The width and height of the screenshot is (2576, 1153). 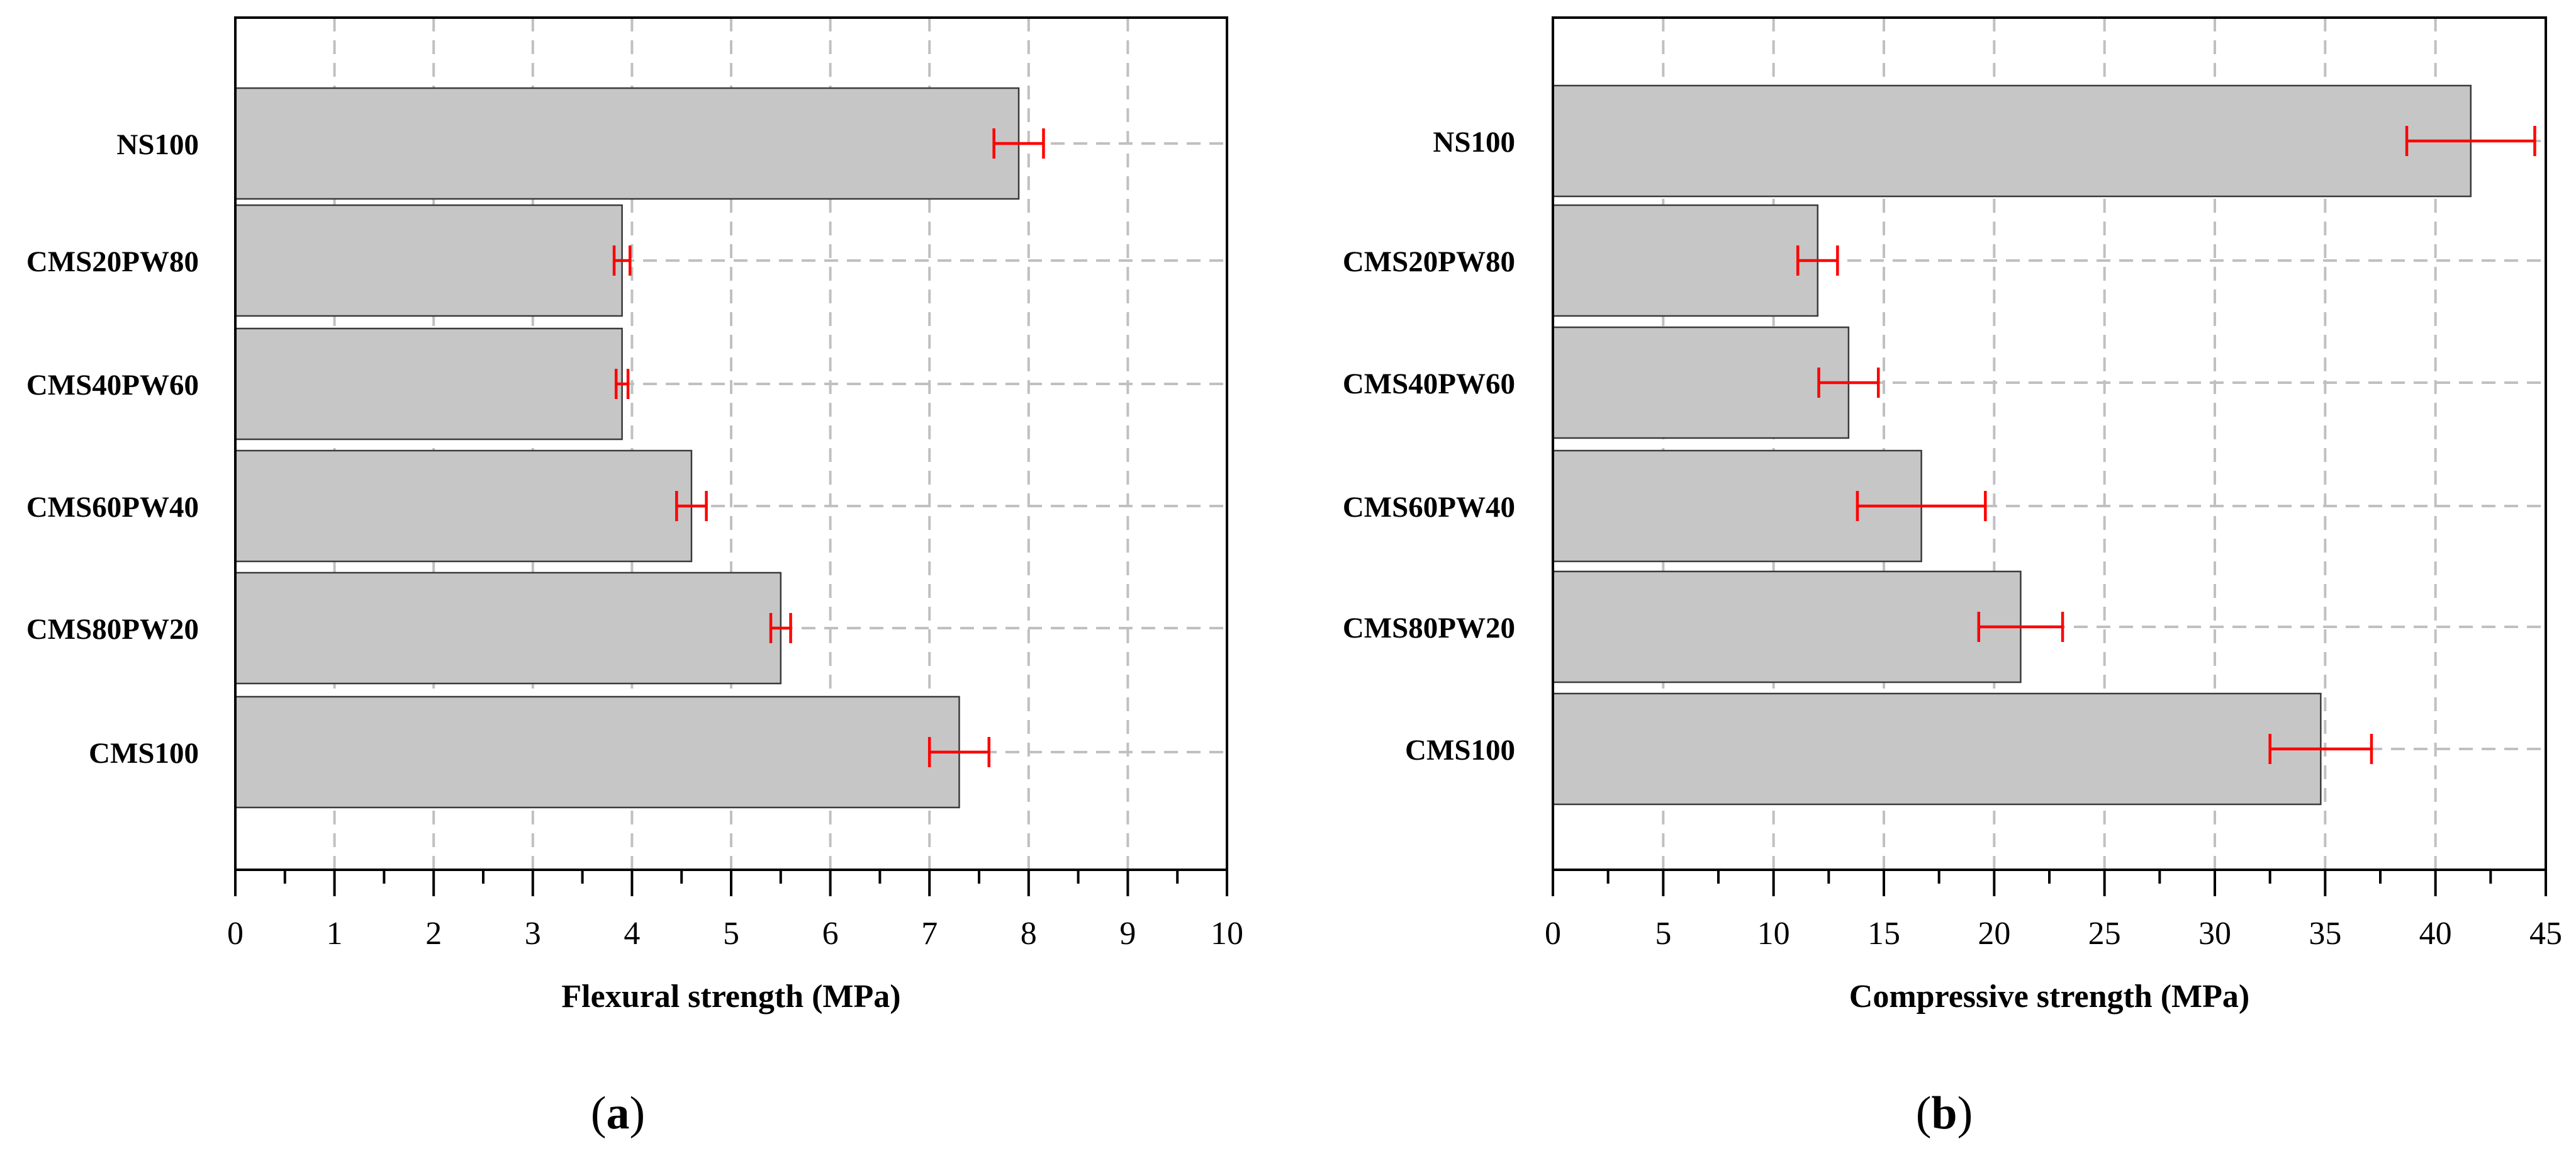 I want to click on x-axis-title: Flexural strength (MPa), so click(x=730, y=997).